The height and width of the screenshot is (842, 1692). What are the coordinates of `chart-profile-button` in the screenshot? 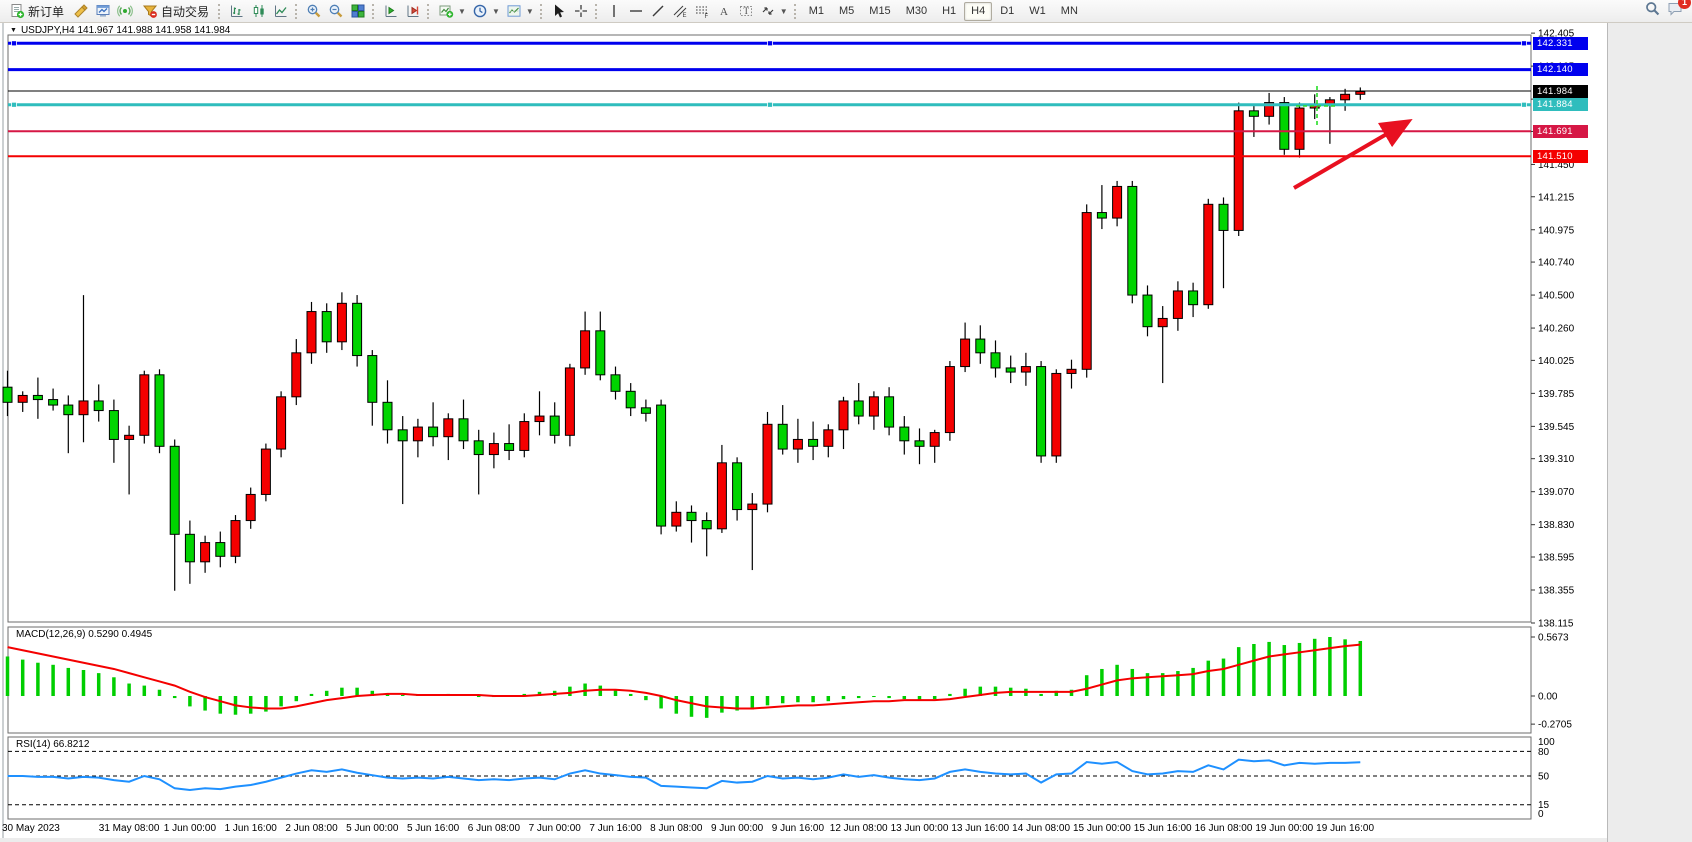 It's located at (103, 11).